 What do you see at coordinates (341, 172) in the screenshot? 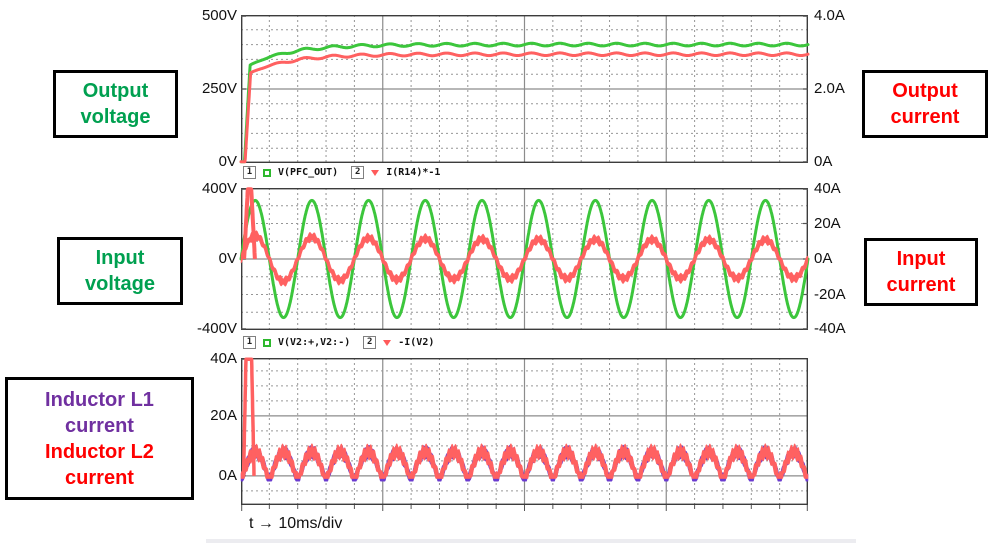
I see `legend-row-output: 1 V(PFC_OUT) 2 I(R14)*-1` at bounding box center [341, 172].